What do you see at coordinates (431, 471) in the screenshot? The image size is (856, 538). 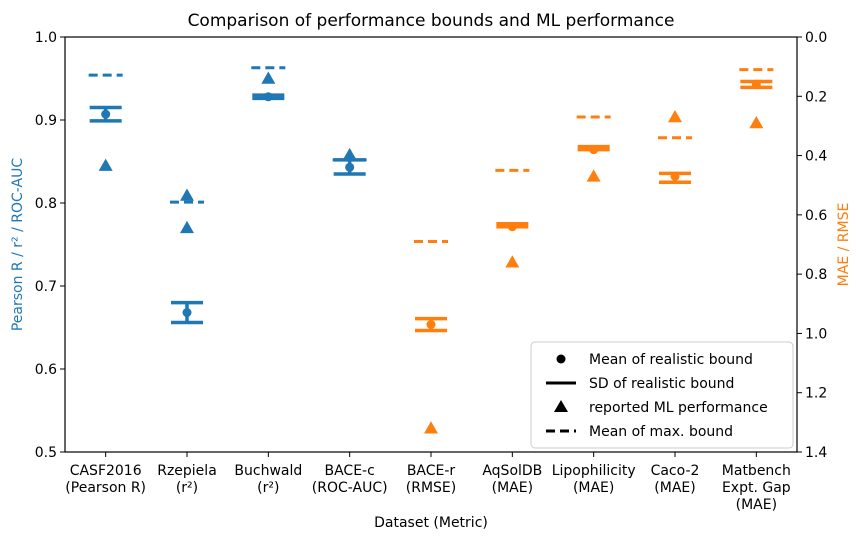 I see `x-tick-label: BACE-r` at bounding box center [431, 471].